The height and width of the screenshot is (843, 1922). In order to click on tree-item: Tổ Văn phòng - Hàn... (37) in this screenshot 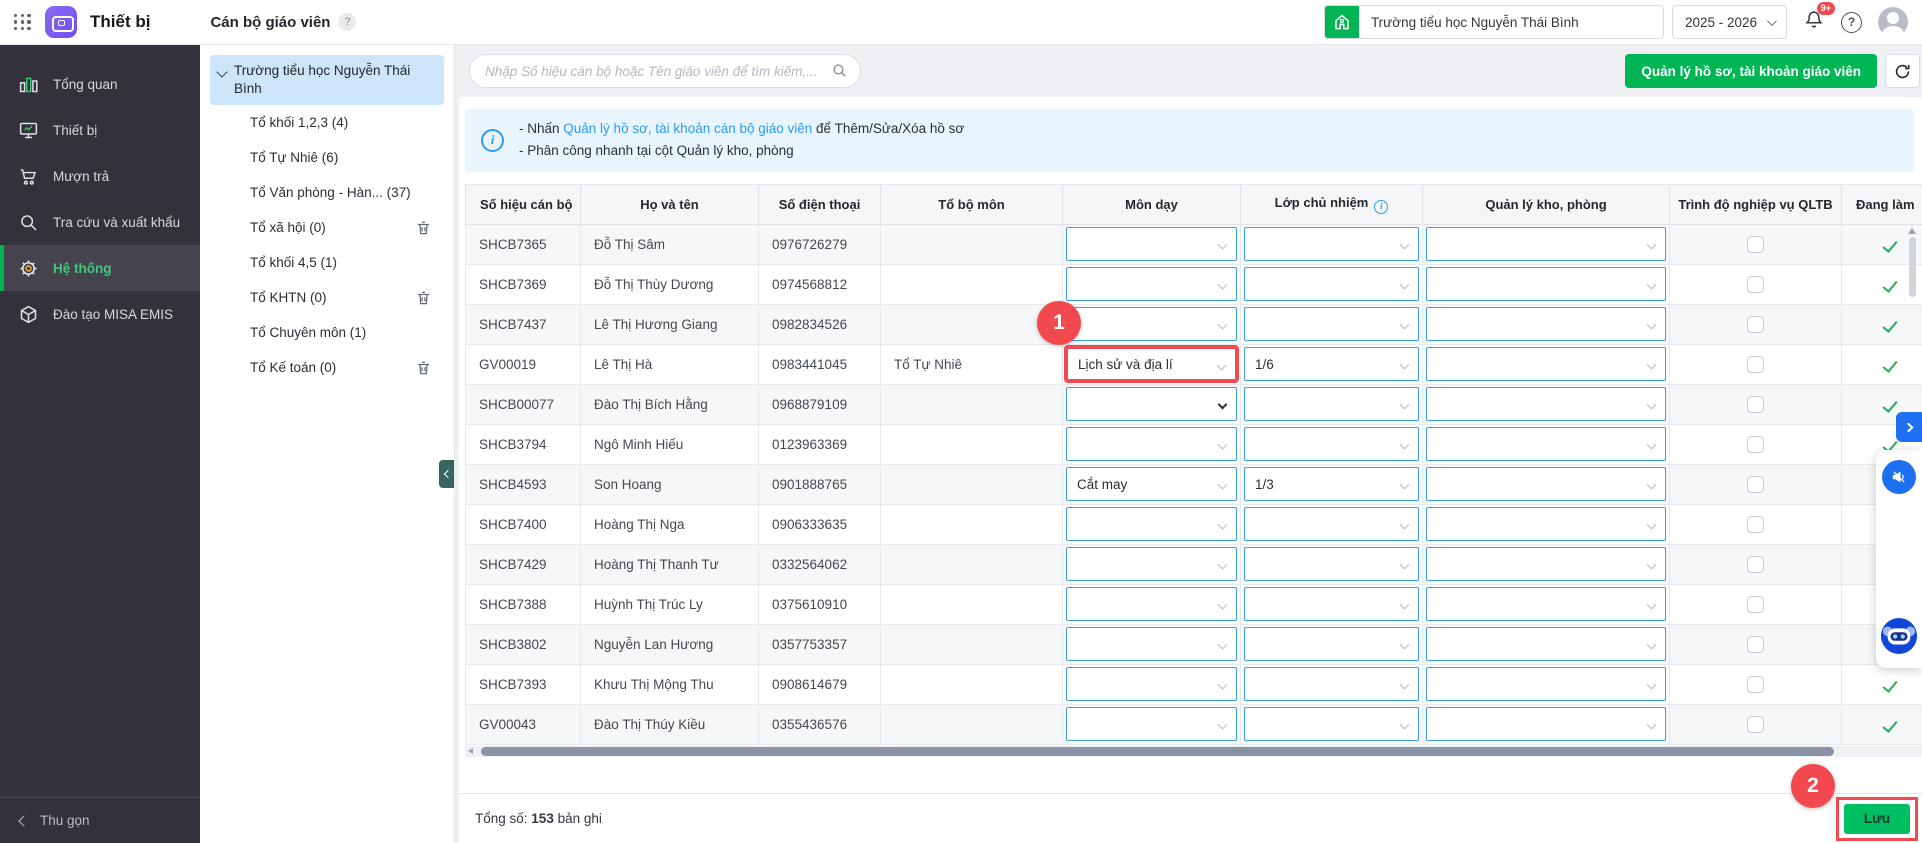, I will do `click(327, 192)`.